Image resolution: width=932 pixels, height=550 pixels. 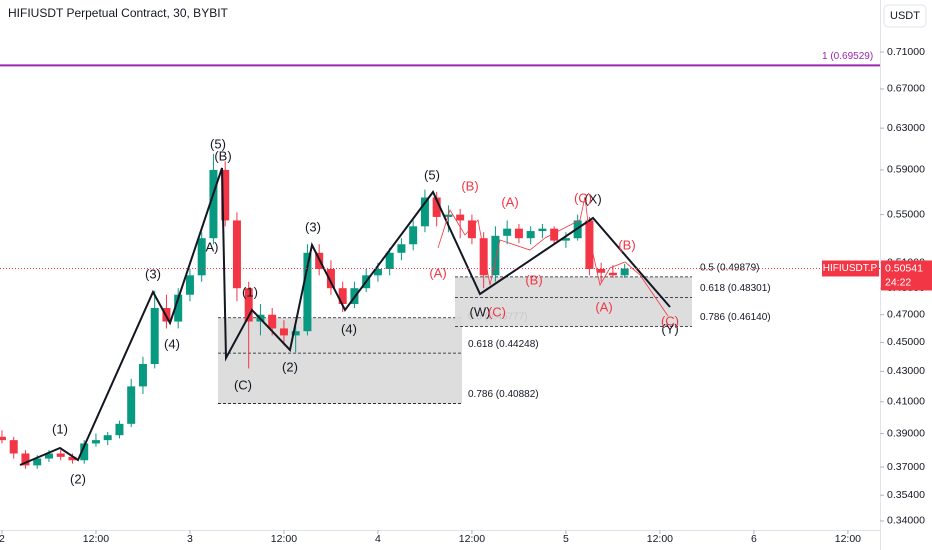 What do you see at coordinates (553, 256) in the screenshot?
I see `sub-wave-line` at bounding box center [553, 256].